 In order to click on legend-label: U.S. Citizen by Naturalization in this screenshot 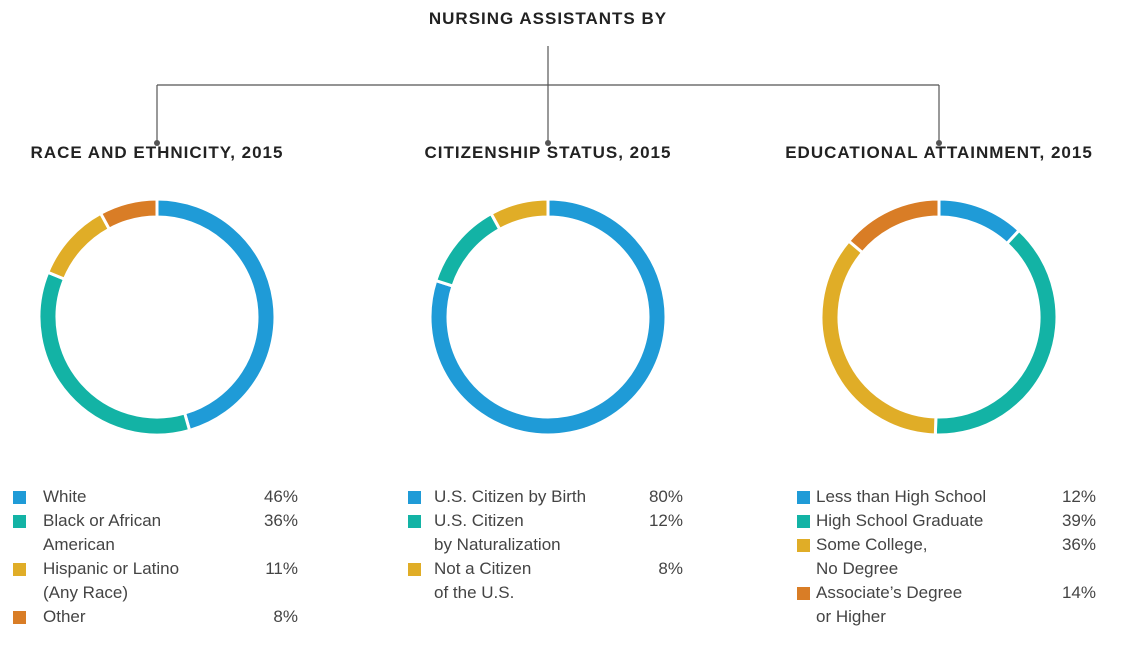, I will do `click(497, 532)`.